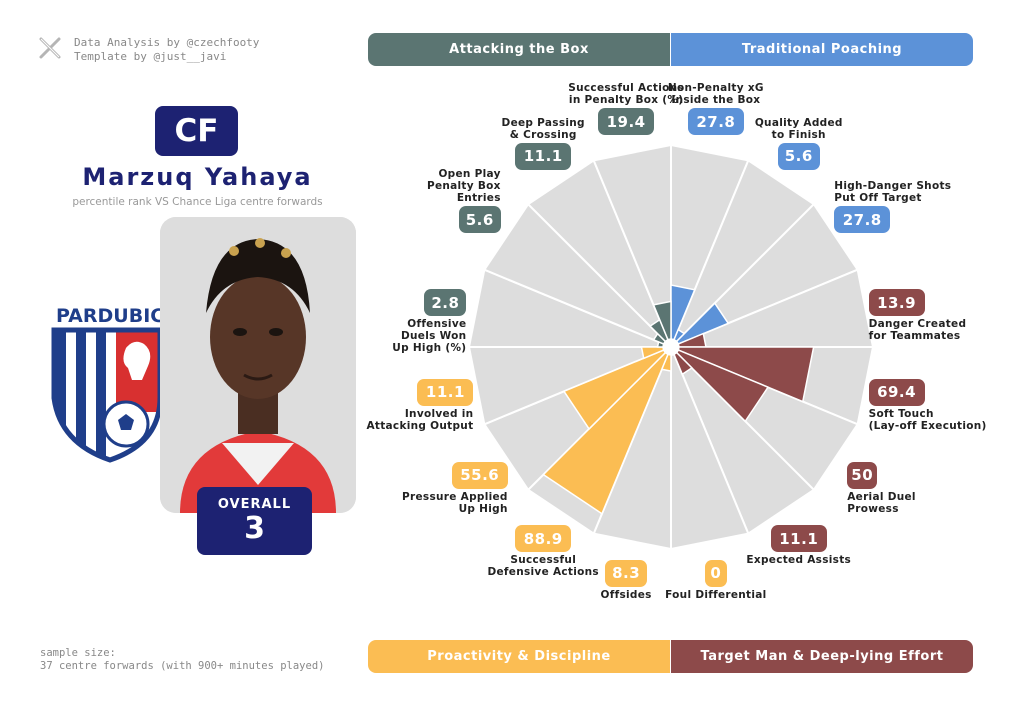 The height and width of the screenshot is (703, 1024). Describe the element at coordinates (543, 128) in the screenshot. I see `metric-label: Deep Passing & Crossing` at that location.